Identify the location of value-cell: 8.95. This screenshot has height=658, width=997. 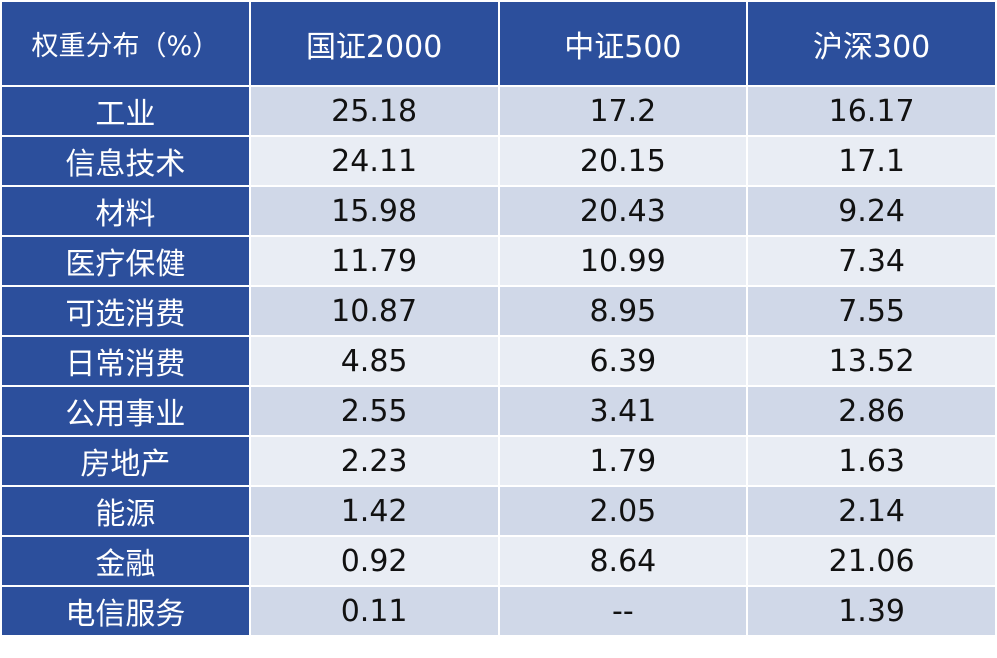
(623, 311).